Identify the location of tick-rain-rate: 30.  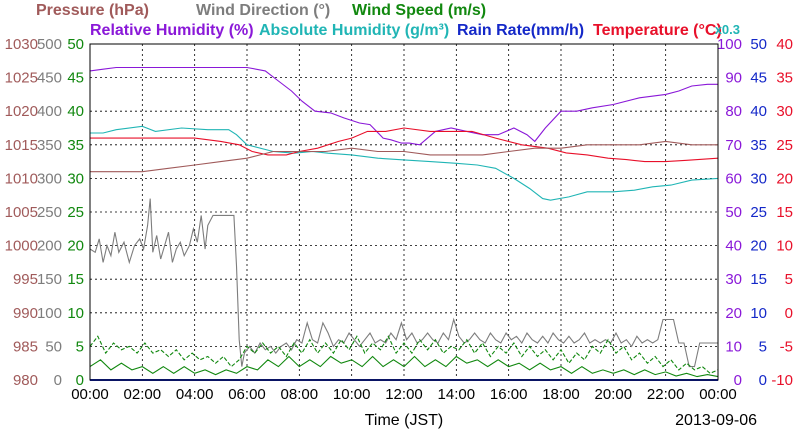
(758, 178).